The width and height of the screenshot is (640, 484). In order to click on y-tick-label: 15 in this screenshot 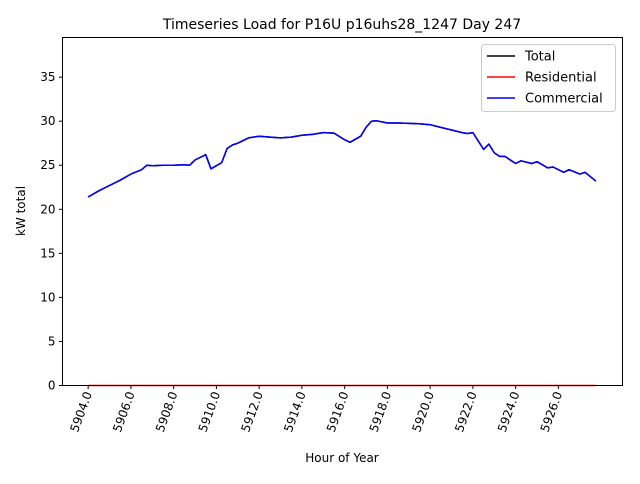, I will do `click(47, 253)`.